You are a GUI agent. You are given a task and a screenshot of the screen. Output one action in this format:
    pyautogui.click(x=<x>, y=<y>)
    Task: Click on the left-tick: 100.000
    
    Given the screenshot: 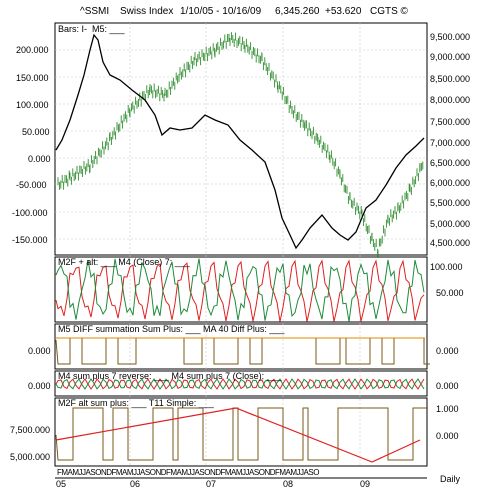 What is the action you would take?
    pyautogui.click(x=32, y=105)
    